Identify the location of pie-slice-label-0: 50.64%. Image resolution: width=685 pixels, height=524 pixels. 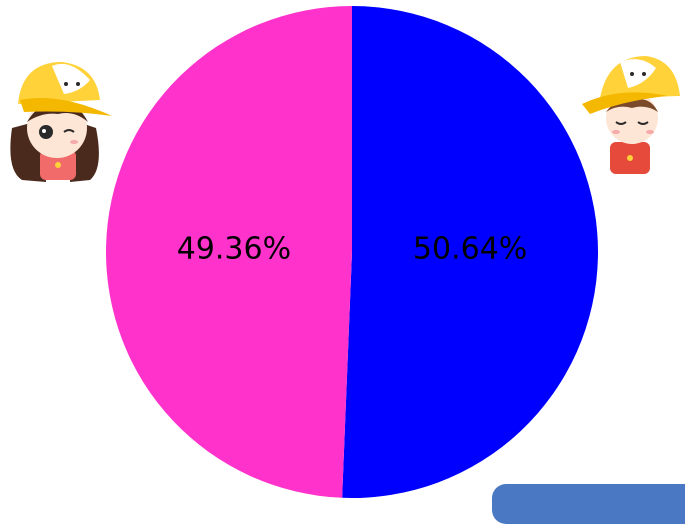
(470, 249).